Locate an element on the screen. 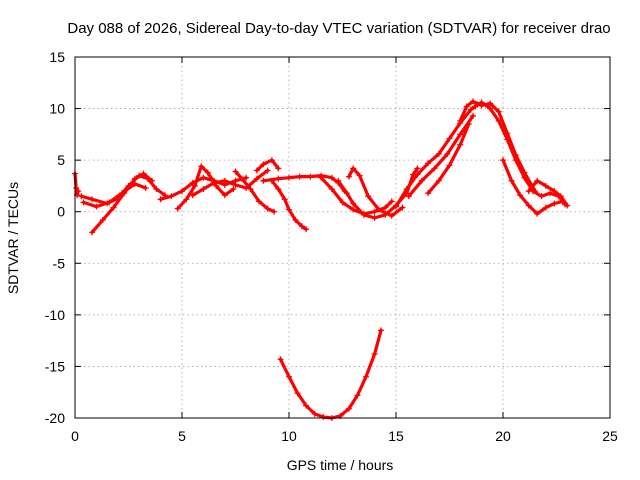  x-tick-label: 10 is located at coordinates (289, 436).